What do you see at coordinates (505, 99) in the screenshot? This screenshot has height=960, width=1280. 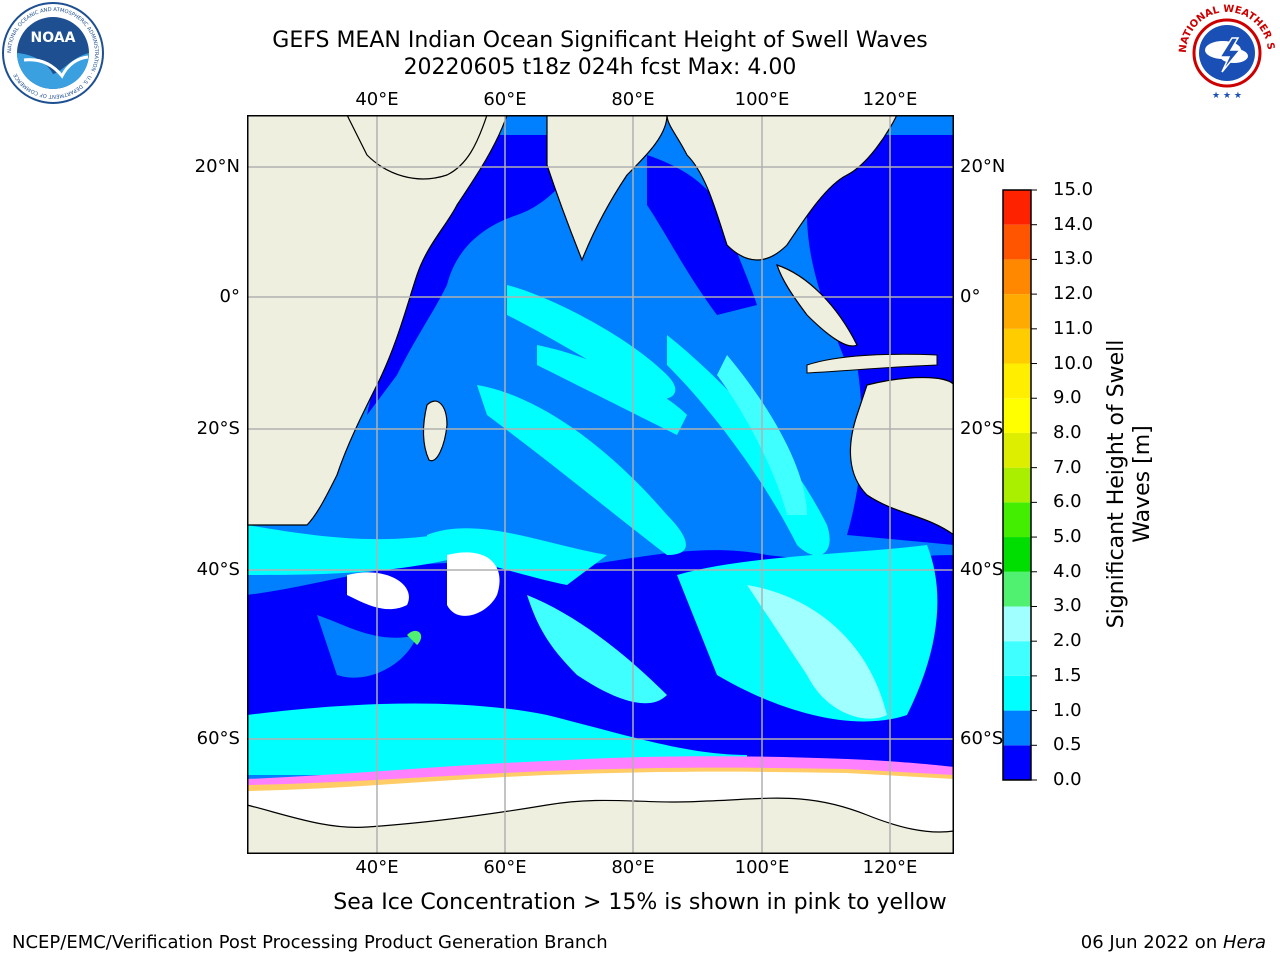 I see `lon-tick-top: 60°E` at bounding box center [505, 99].